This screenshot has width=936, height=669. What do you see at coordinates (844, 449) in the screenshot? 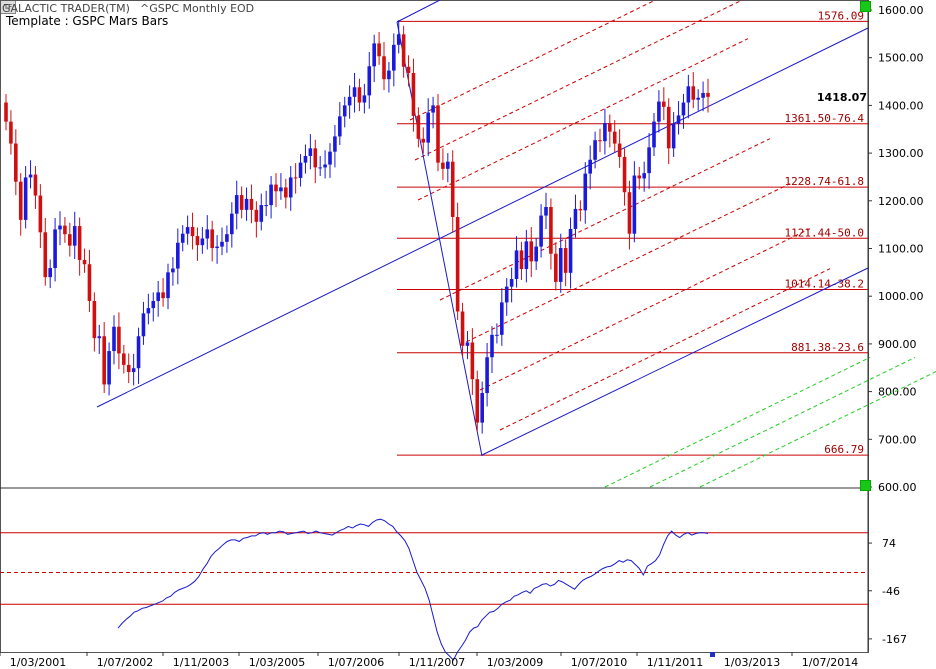
I see `fib-level-label: 666.79` at bounding box center [844, 449].